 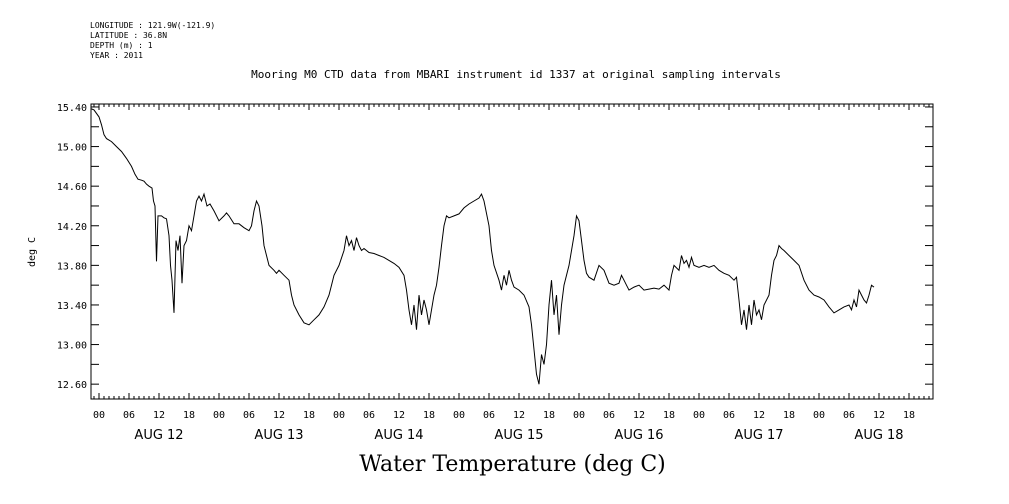 I want to click on y-tick-label: 15.00, so click(x=72, y=148).